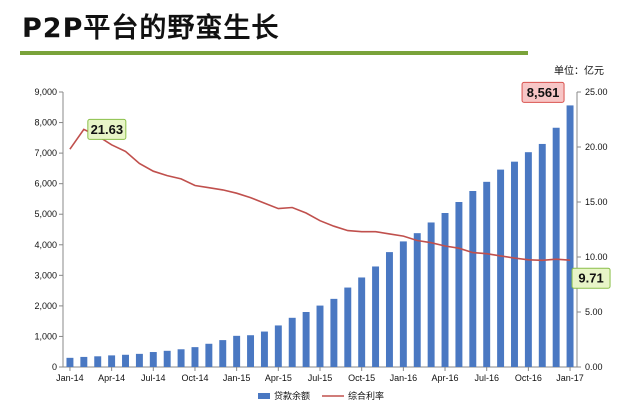 This screenshot has height=409, width=632. What do you see at coordinates (237, 378) in the screenshot?
I see `x-tick-label: Jan-15` at bounding box center [237, 378].